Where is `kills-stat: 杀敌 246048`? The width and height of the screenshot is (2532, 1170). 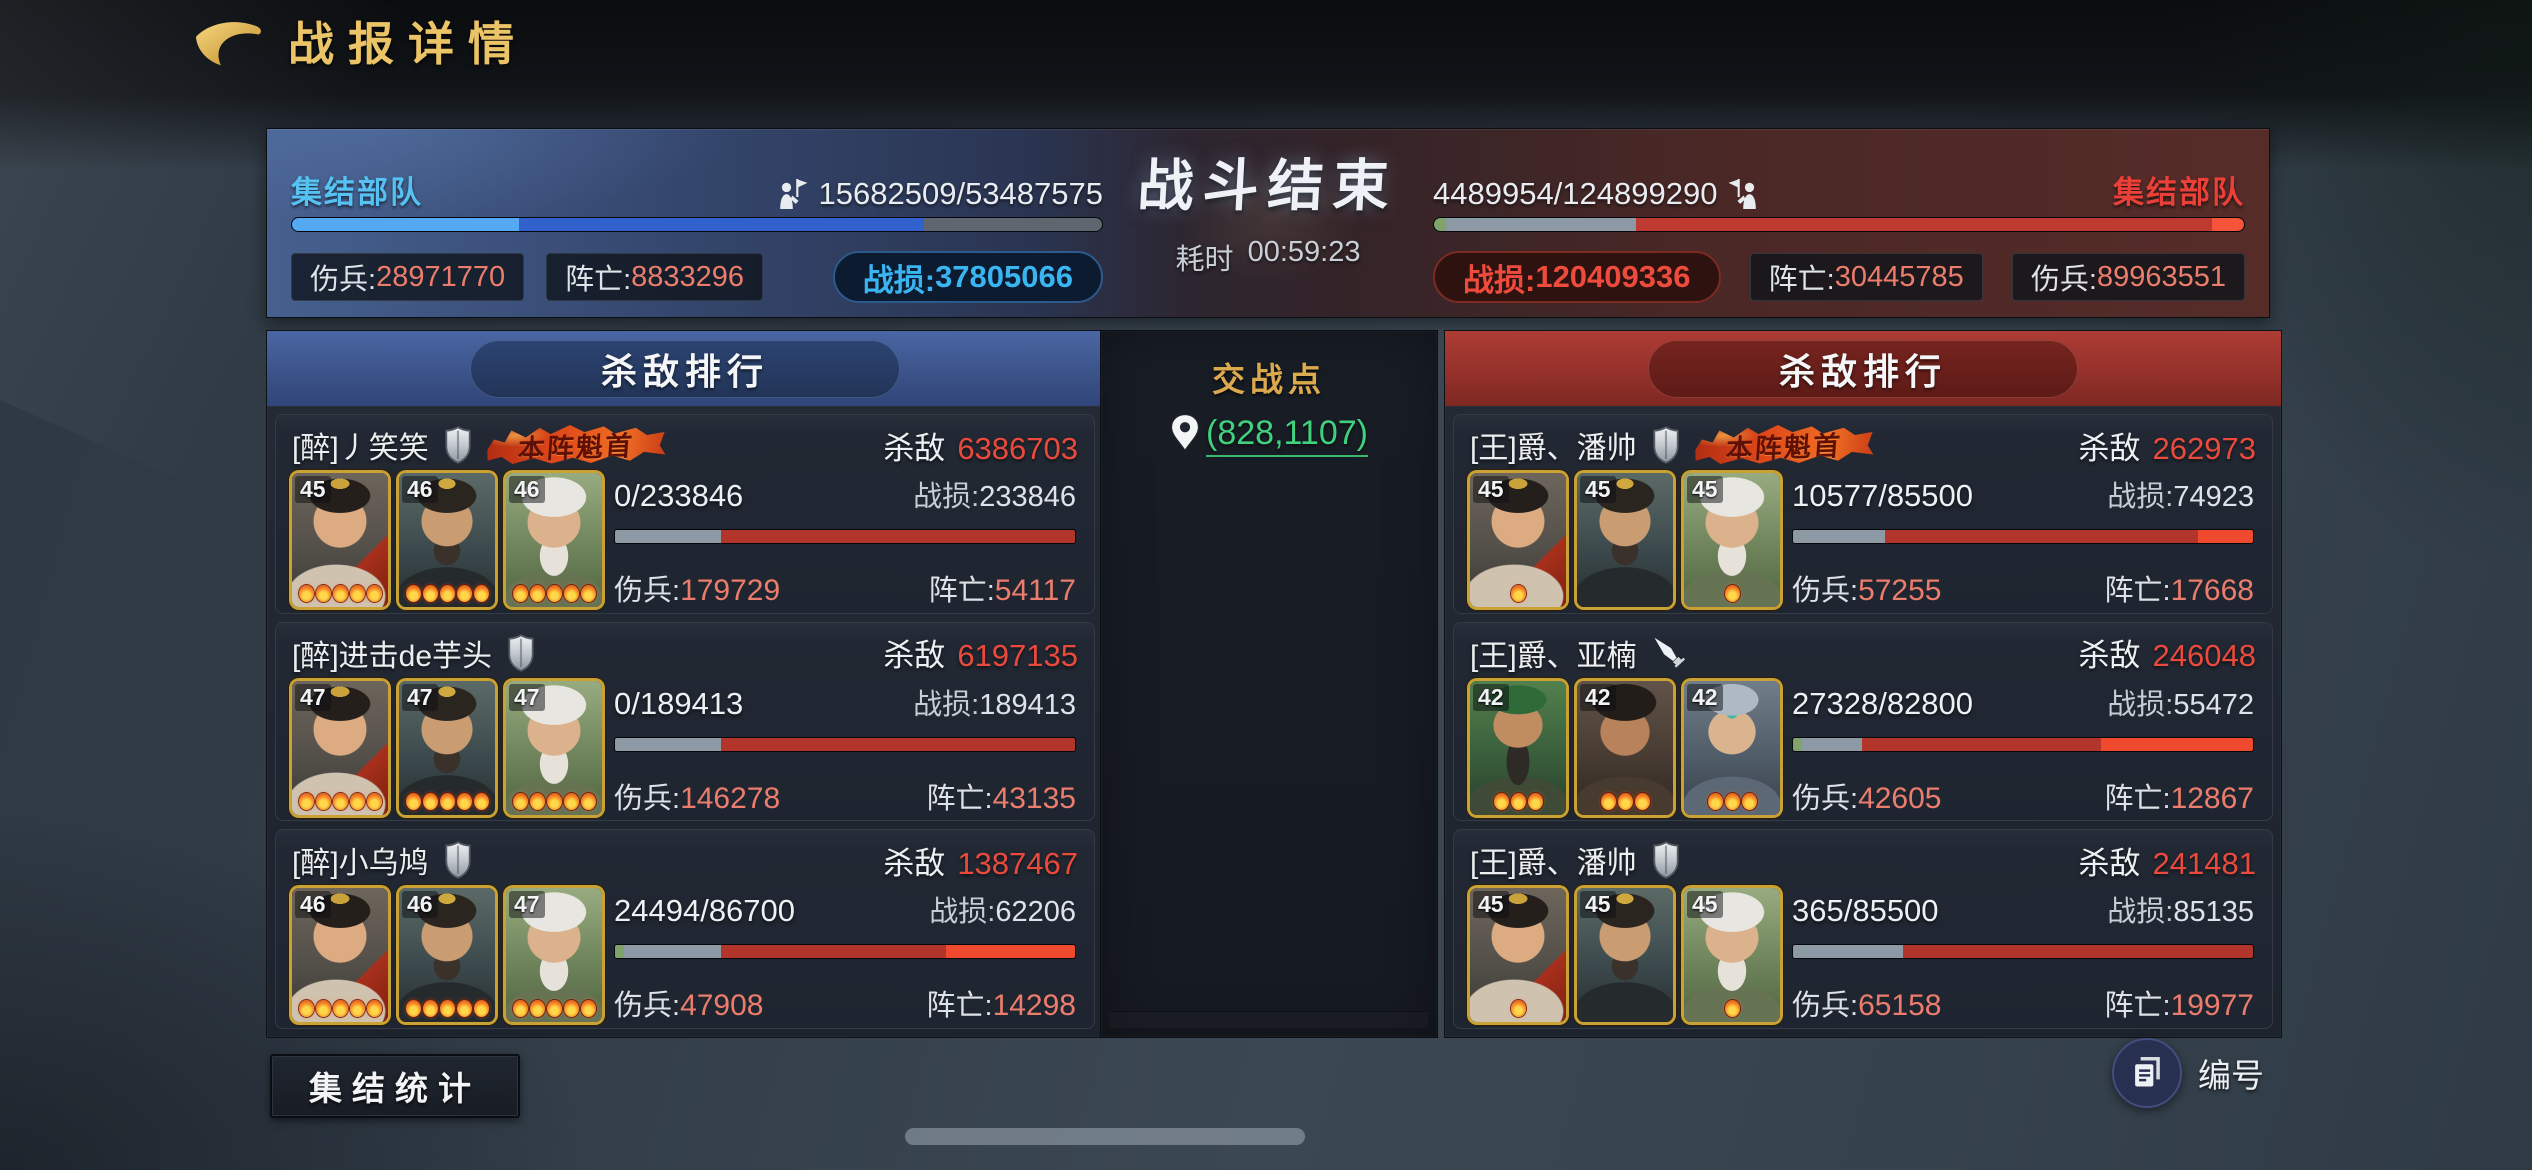
kills-stat: 杀敌 246048 is located at coordinates (2167, 652).